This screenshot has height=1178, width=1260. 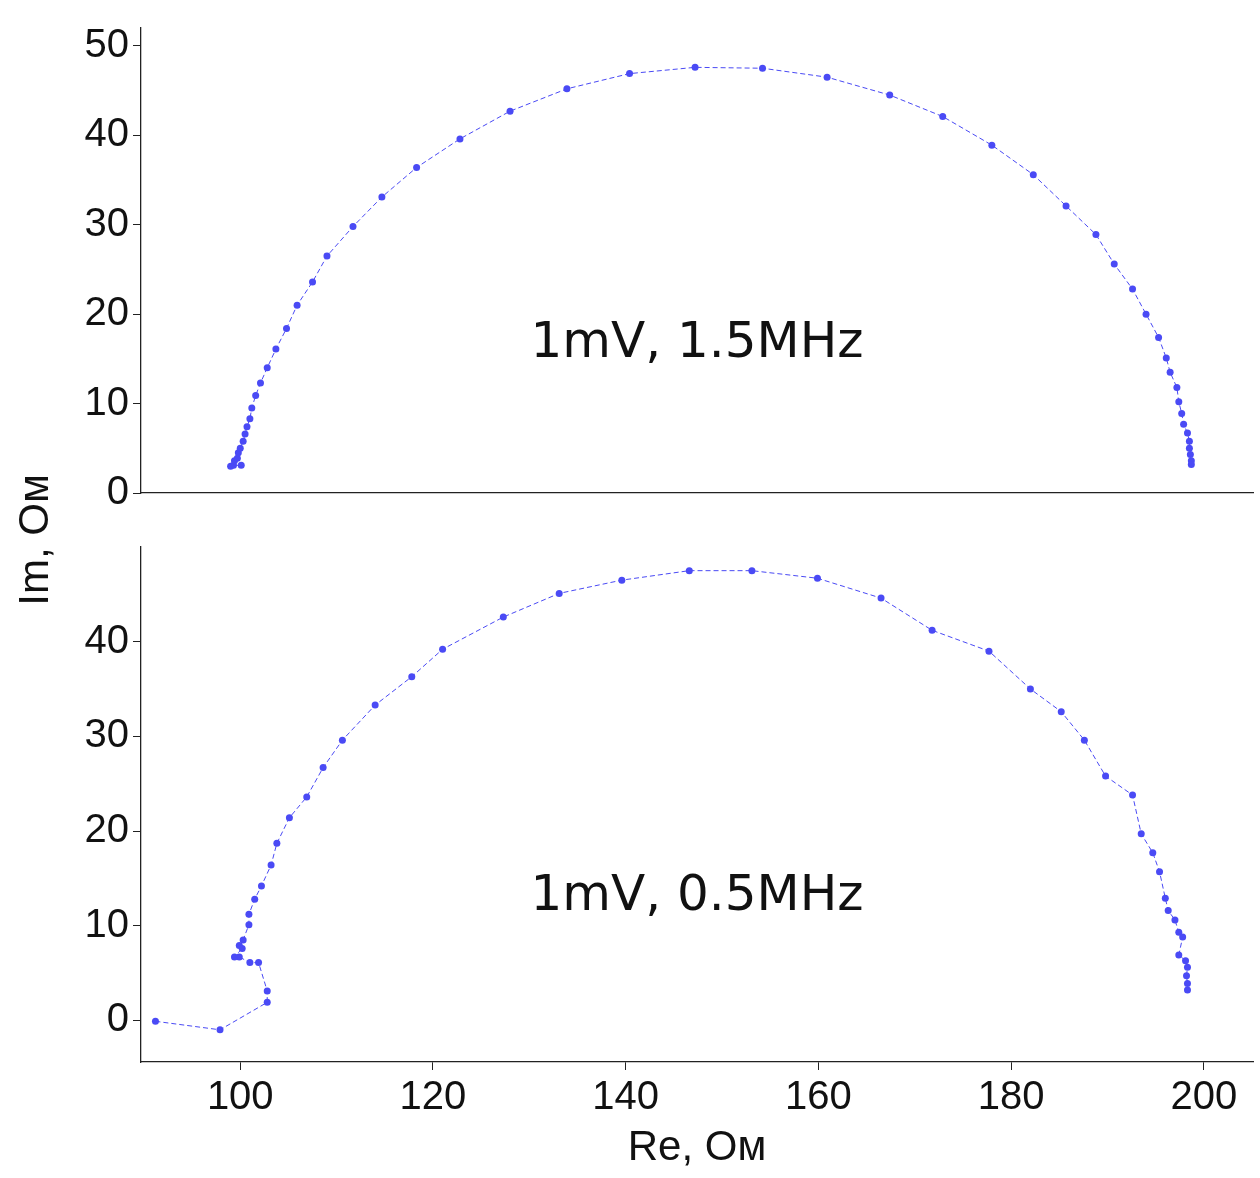 What do you see at coordinates (240, 1095) in the screenshot?
I see `x-tick-label: 100` at bounding box center [240, 1095].